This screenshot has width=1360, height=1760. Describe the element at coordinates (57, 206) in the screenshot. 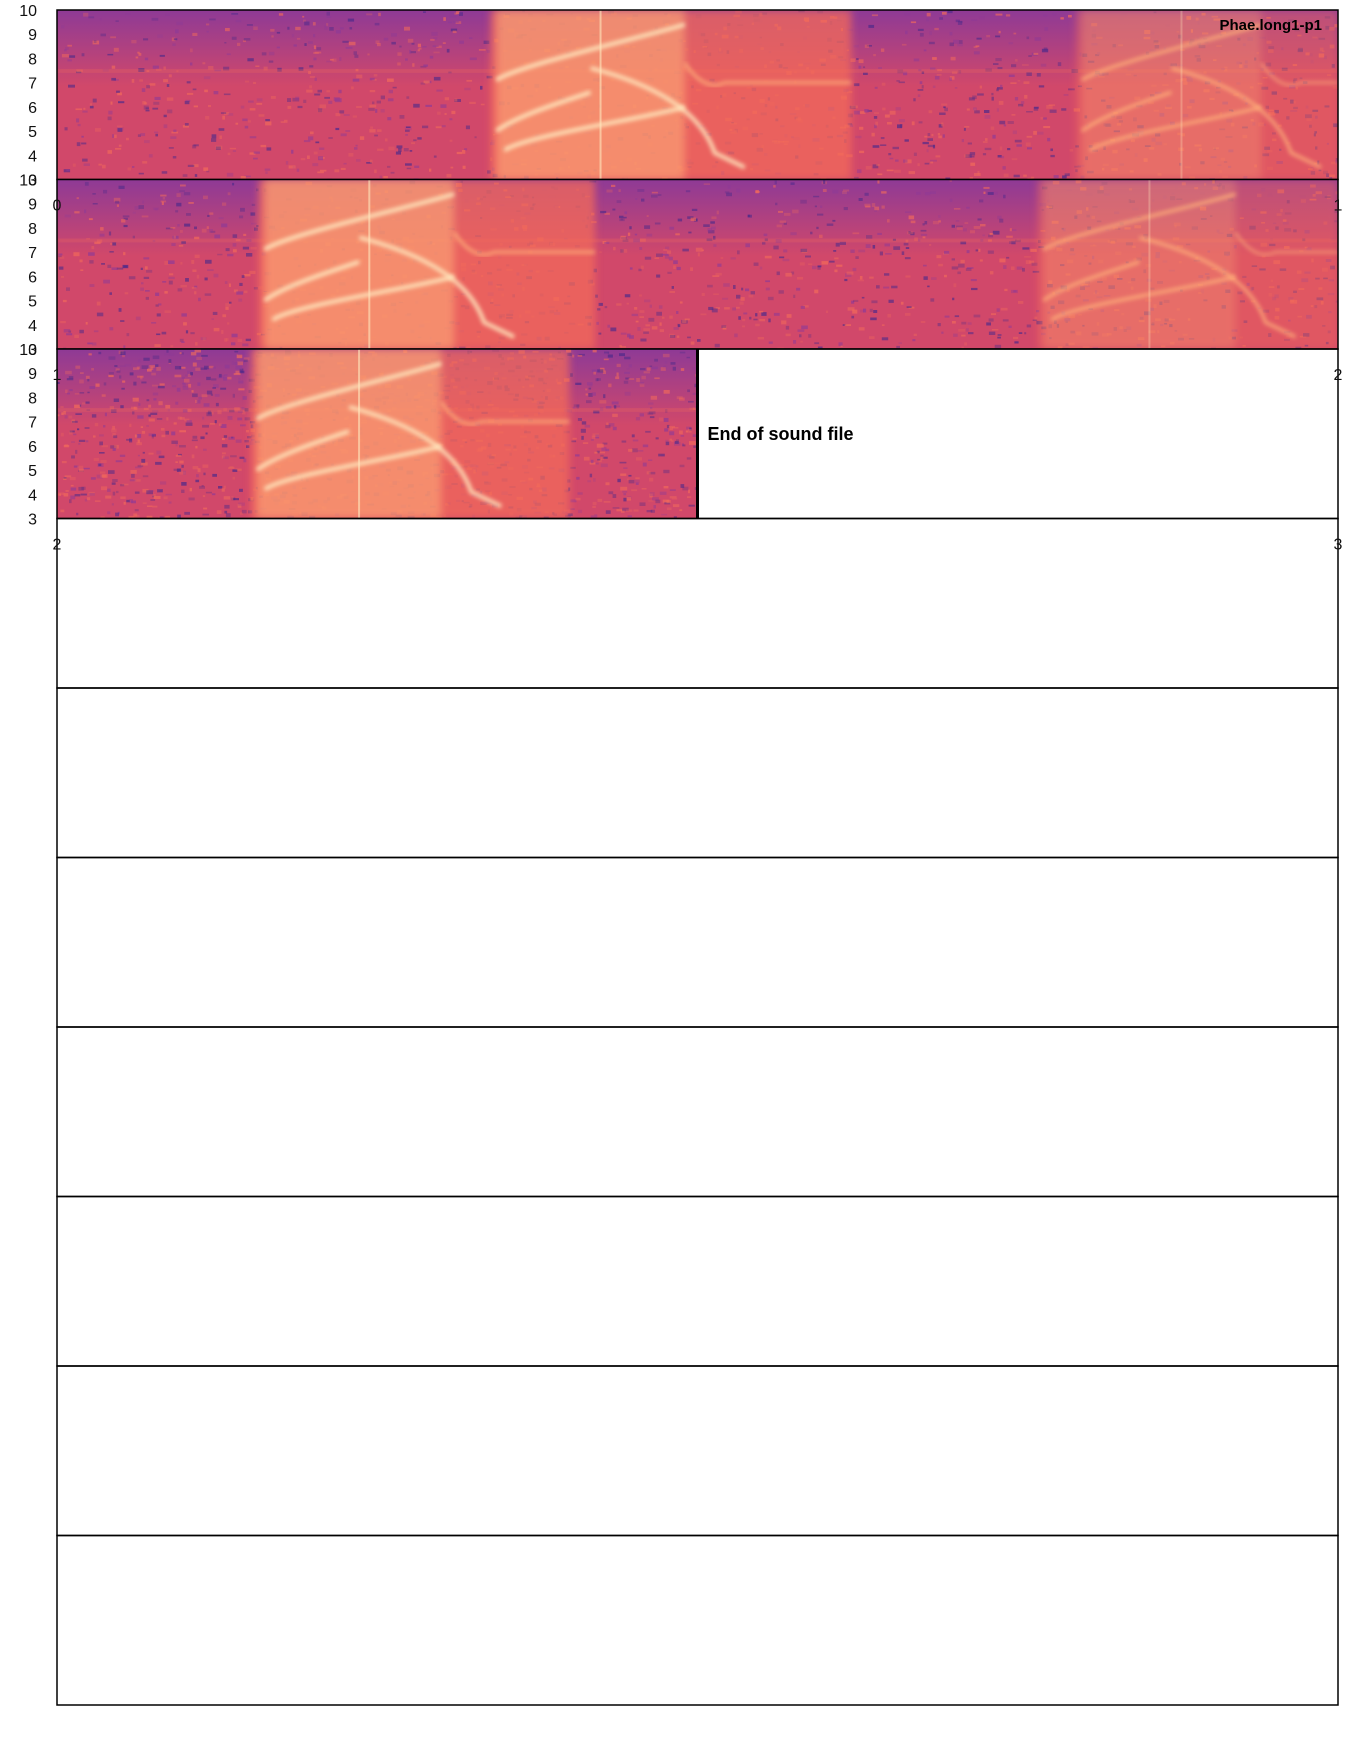

I see `x-tick-label: 0` at that location.